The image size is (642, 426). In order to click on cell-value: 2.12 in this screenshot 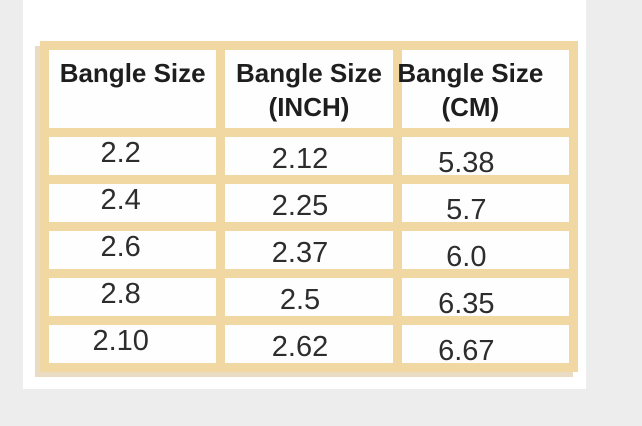, I will do `click(300, 158)`.